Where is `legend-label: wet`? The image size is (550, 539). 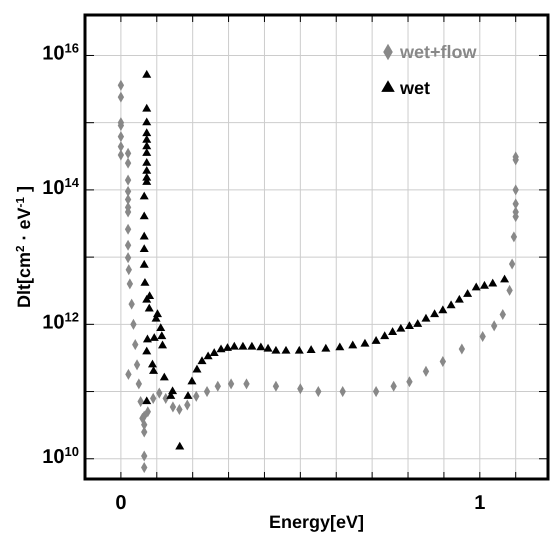
legend-label: wet is located at coordinates (414, 88).